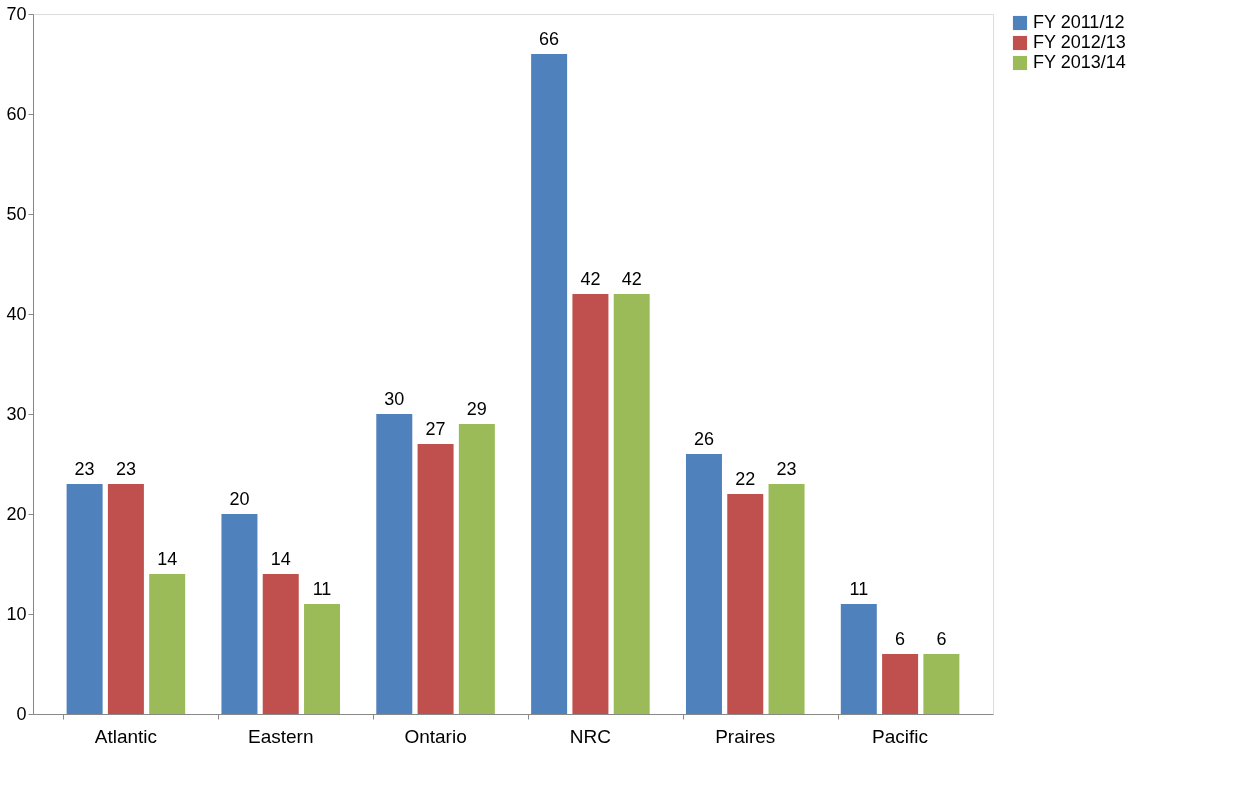  Describe the element at coordinates (476, 409) in the screenshot. I see `data-label: 29` at that location.